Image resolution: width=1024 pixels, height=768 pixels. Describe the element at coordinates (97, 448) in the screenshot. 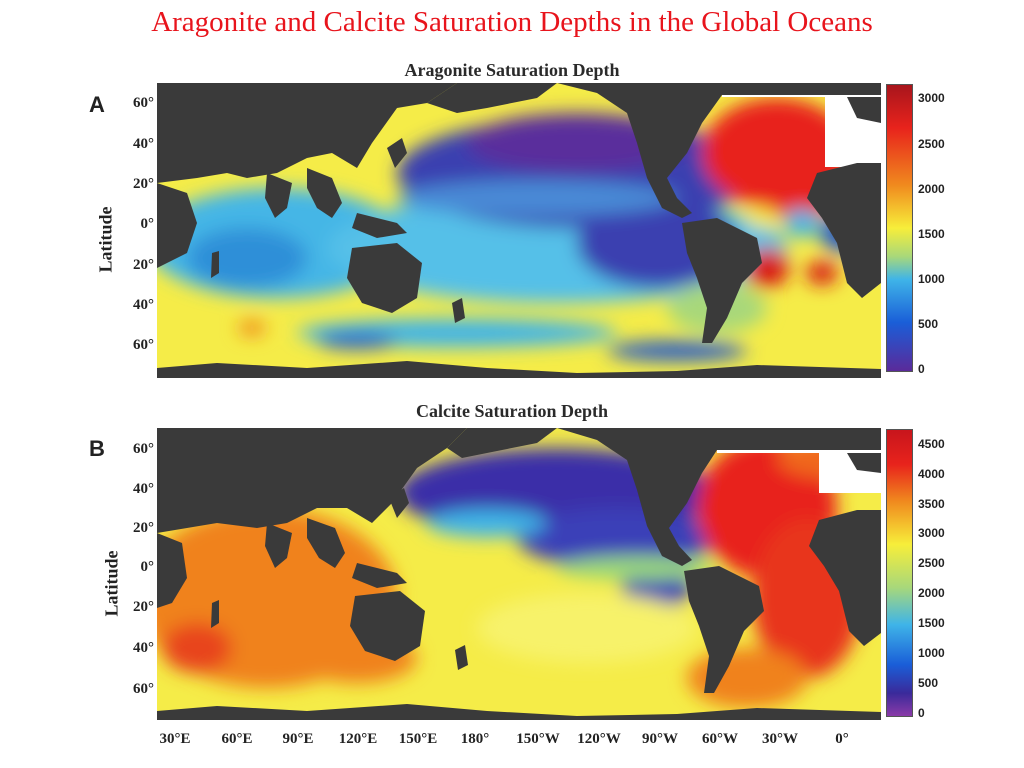

I see `panel-b-letter: B` at that location.